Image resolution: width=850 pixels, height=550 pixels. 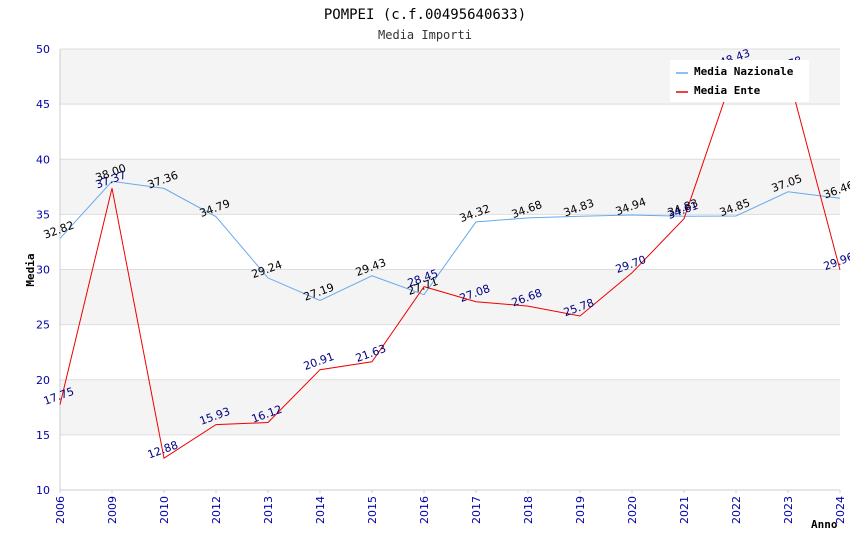 I want to click on y-axis-label: Media, so click(x=30, y=269).